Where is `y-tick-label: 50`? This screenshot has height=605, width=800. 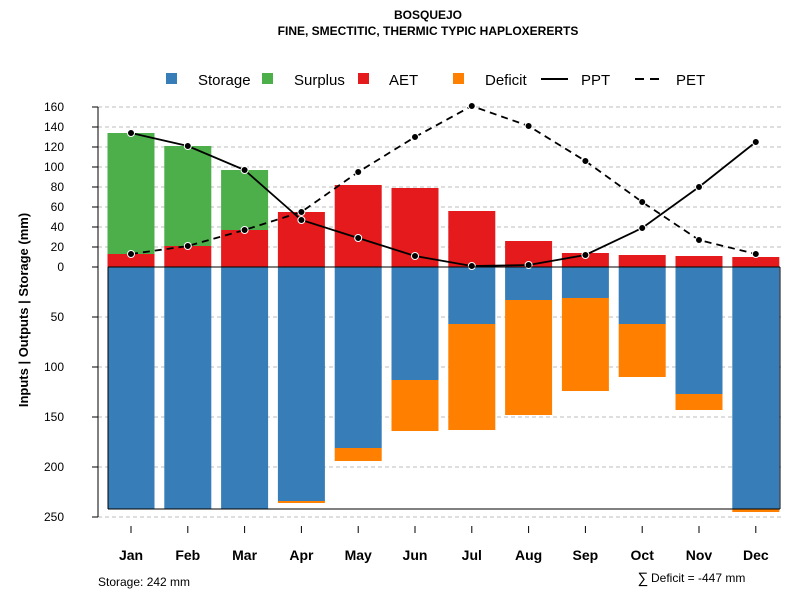 y-tick-label: 50 is located at coordinates (58, 317).